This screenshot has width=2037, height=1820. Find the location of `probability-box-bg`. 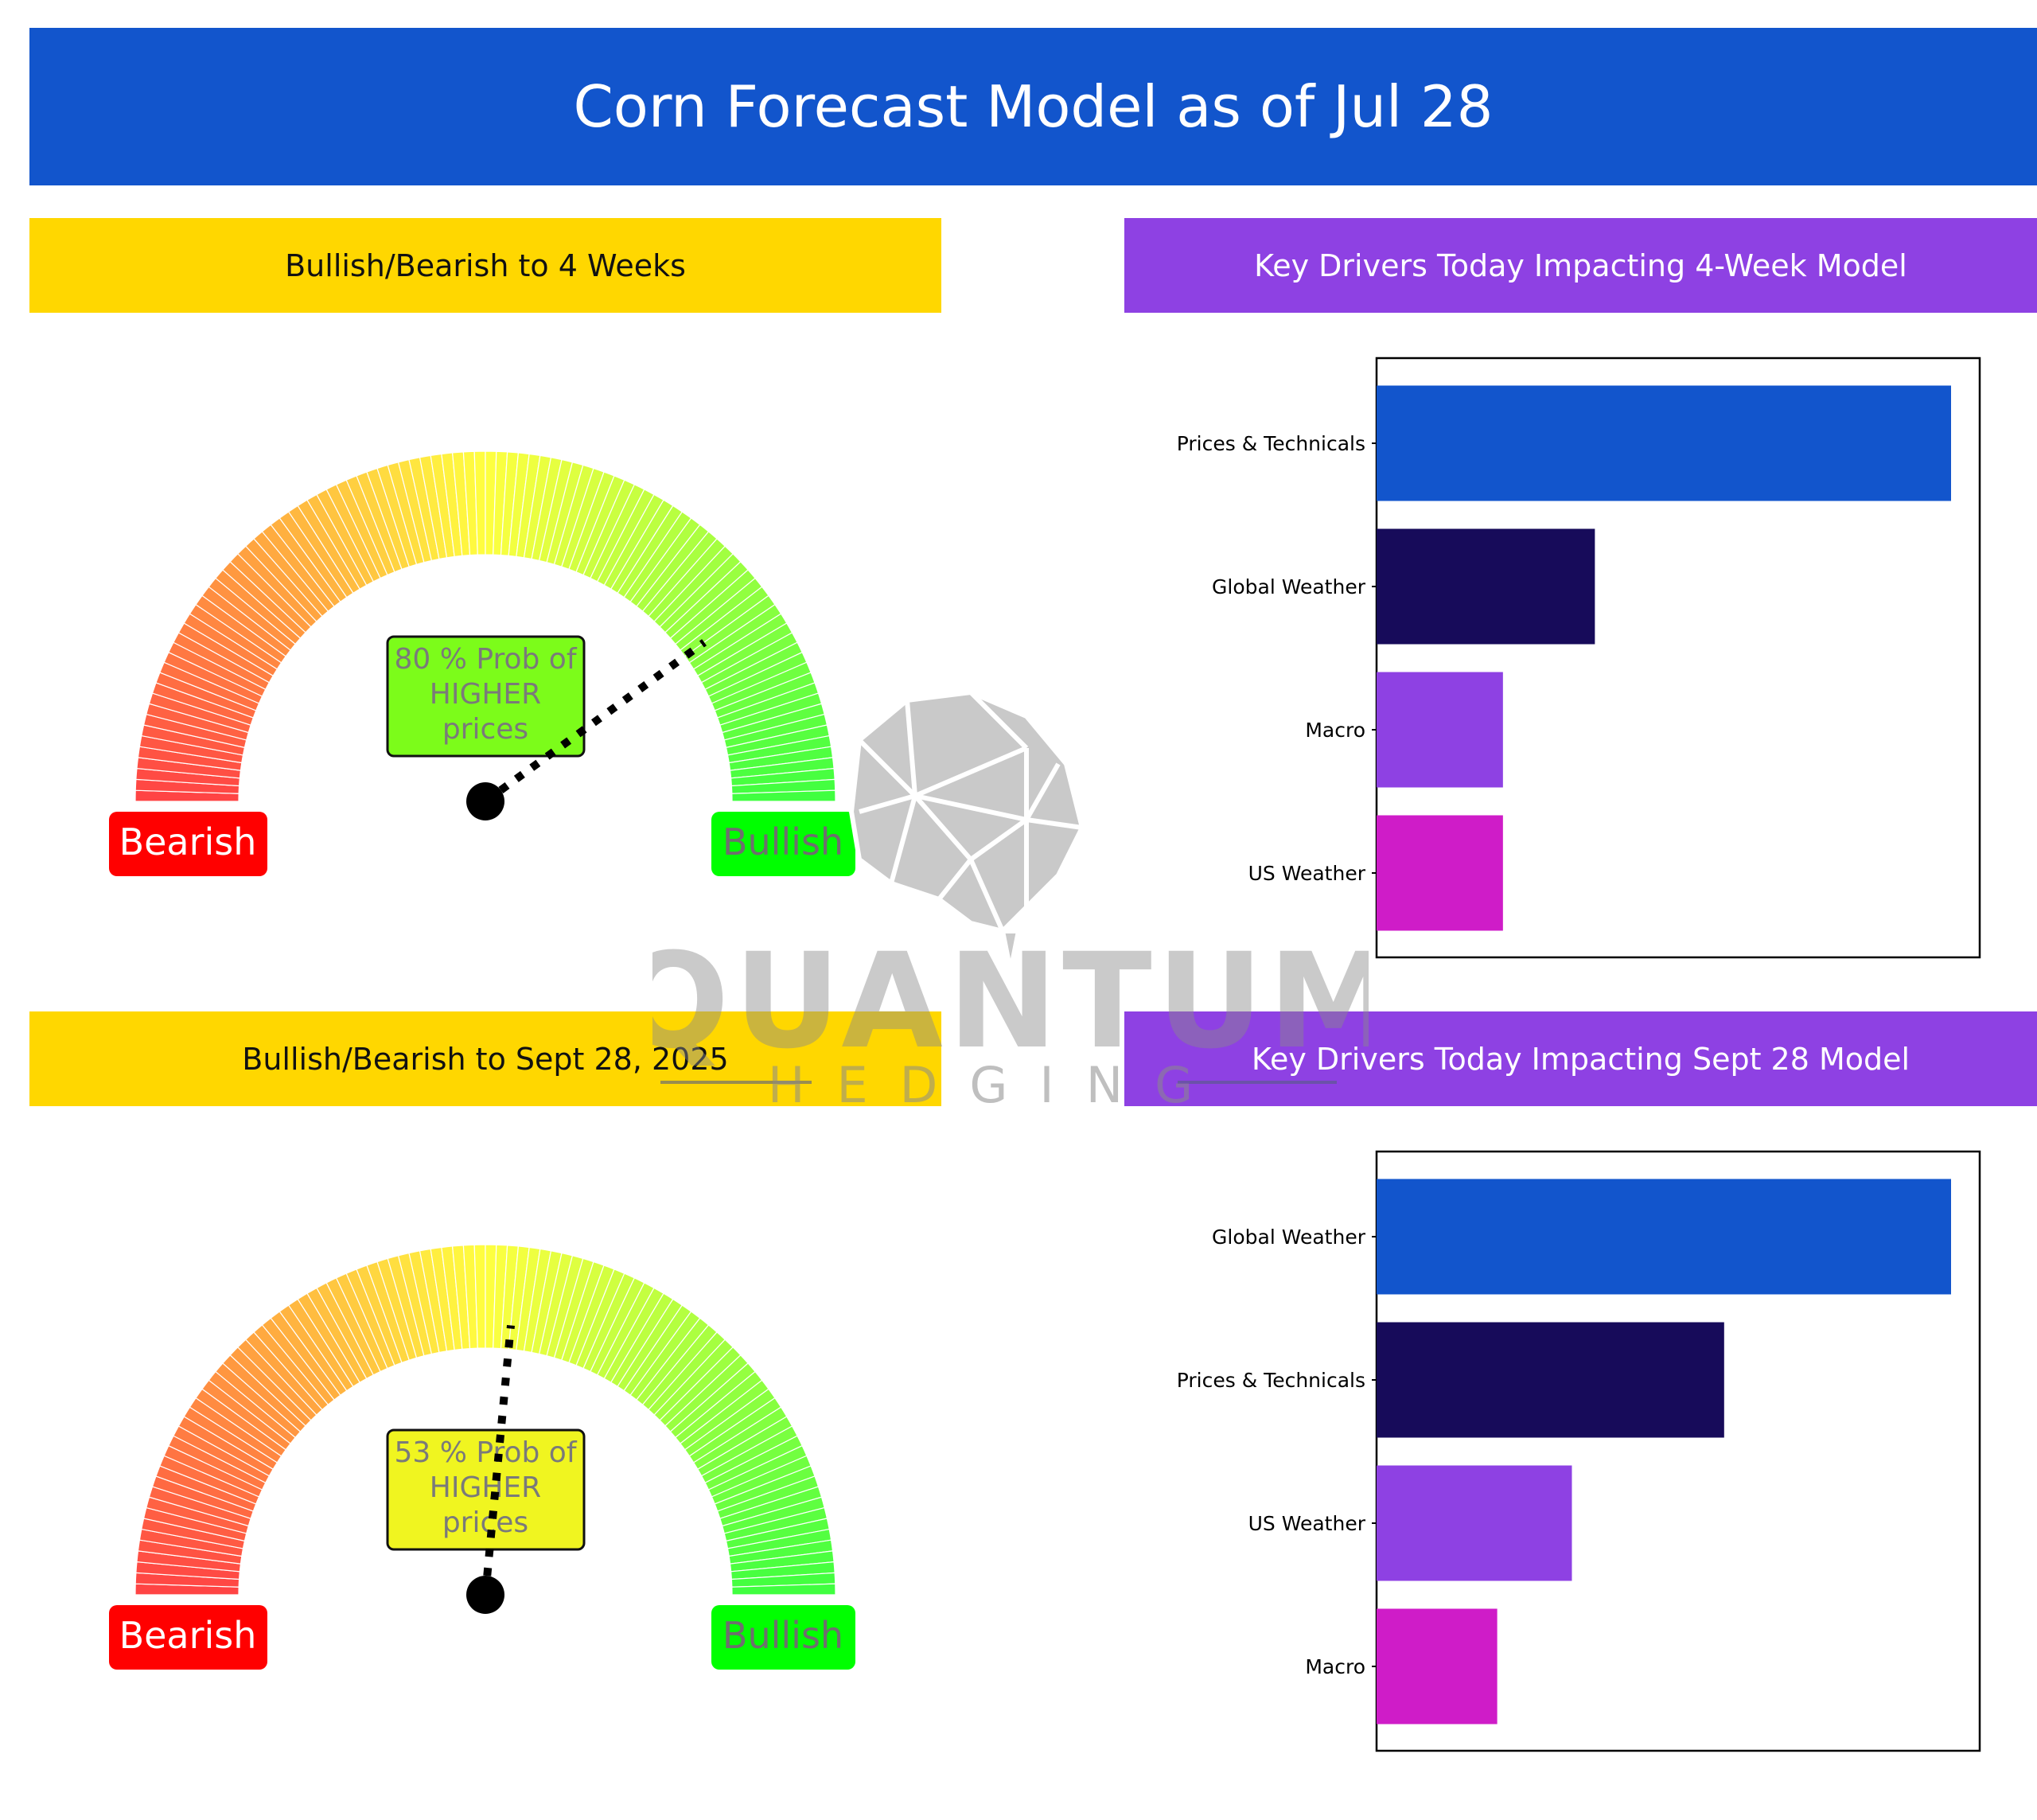

probability-box-bg is located at coordinates (486, 697).